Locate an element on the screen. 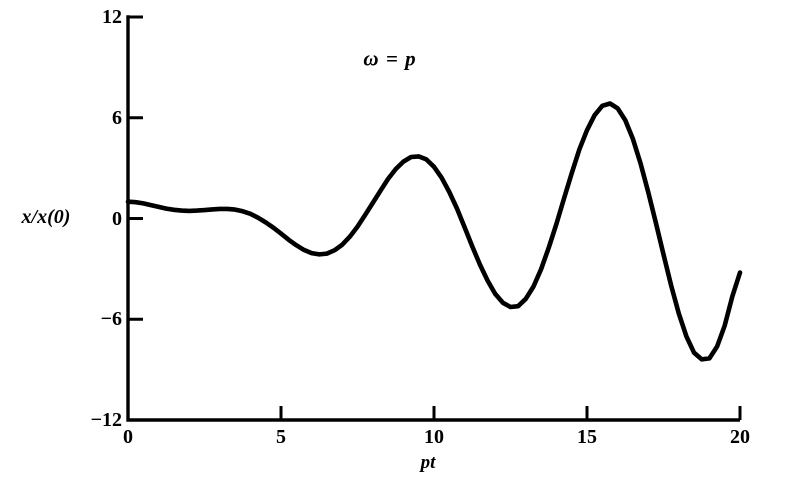 This screenshot has height=480, width=789. y-tick-label: 0 is located at coordinates (117, 218).